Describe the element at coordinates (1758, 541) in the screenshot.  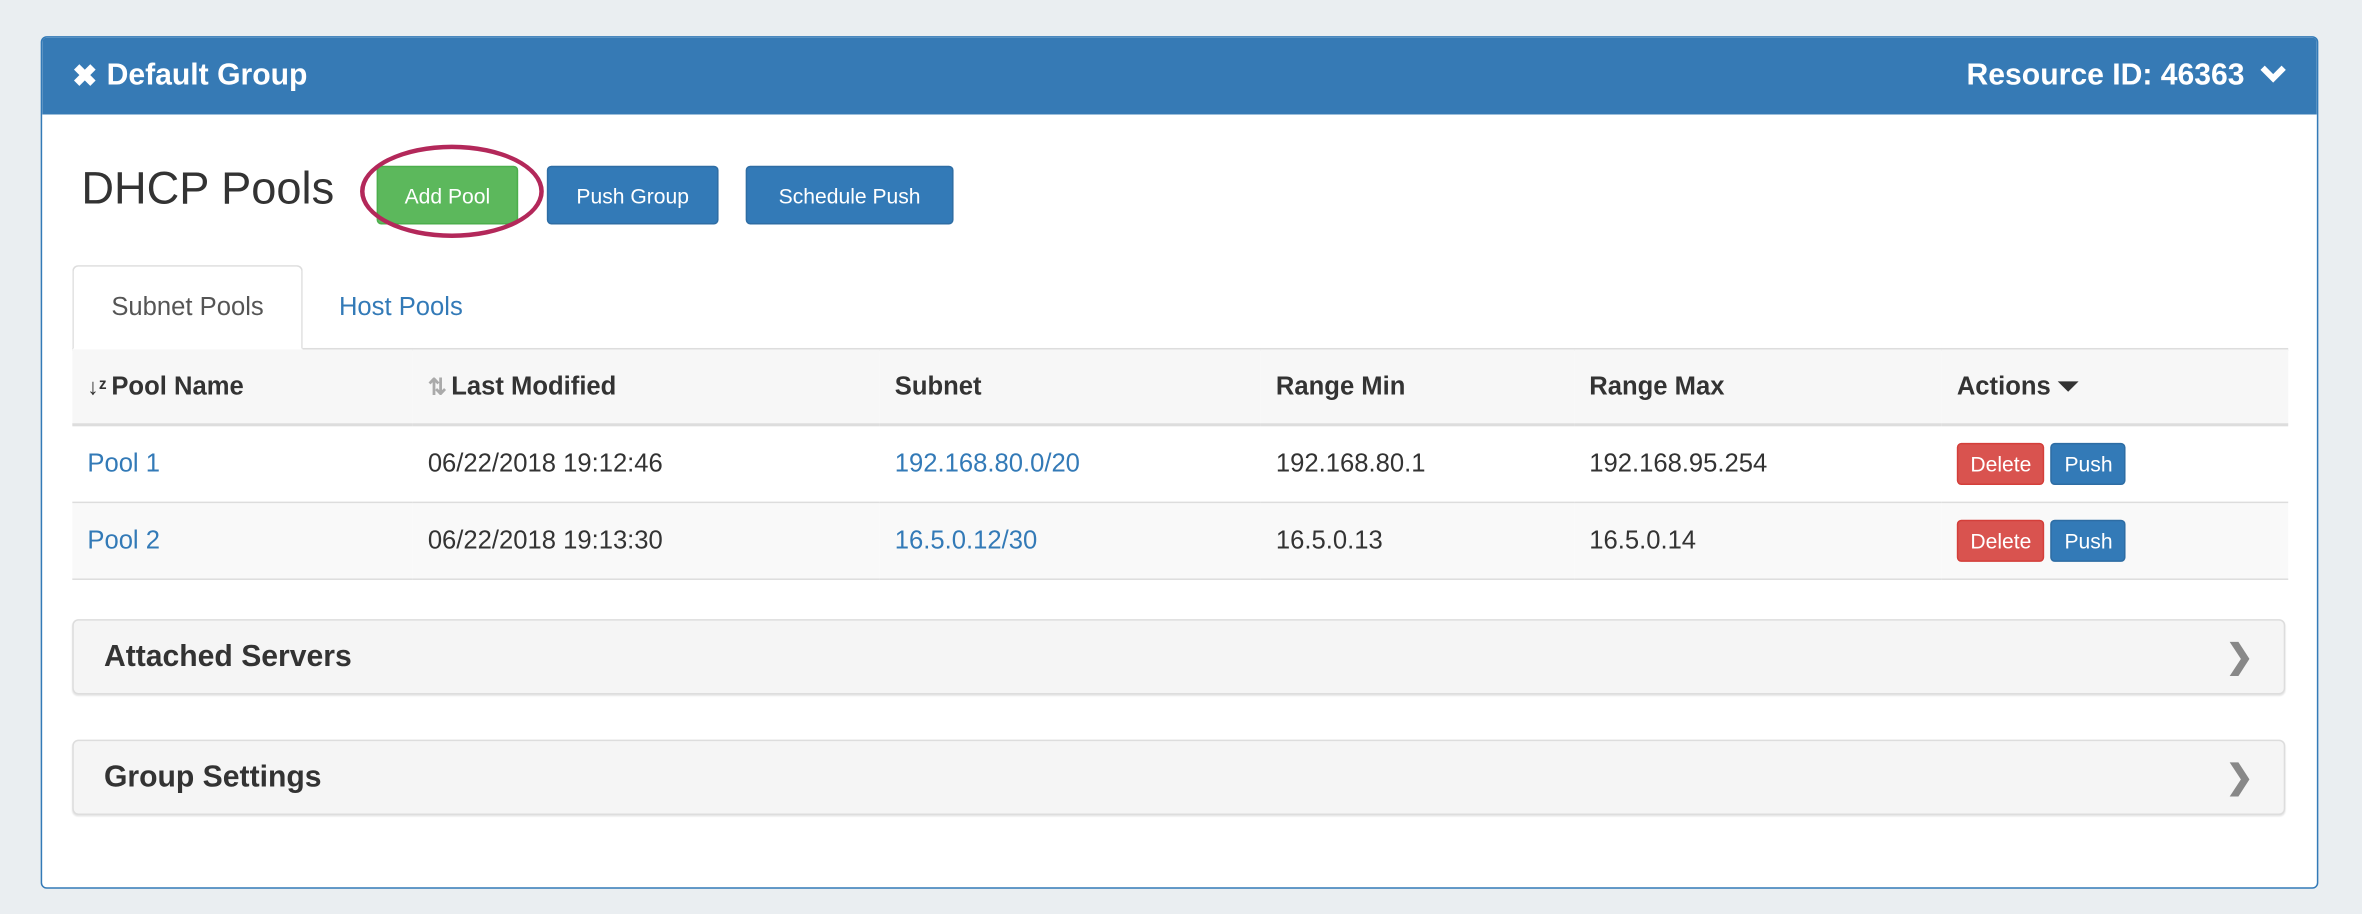
I see `range-max: 16.5.0.14` at that location.